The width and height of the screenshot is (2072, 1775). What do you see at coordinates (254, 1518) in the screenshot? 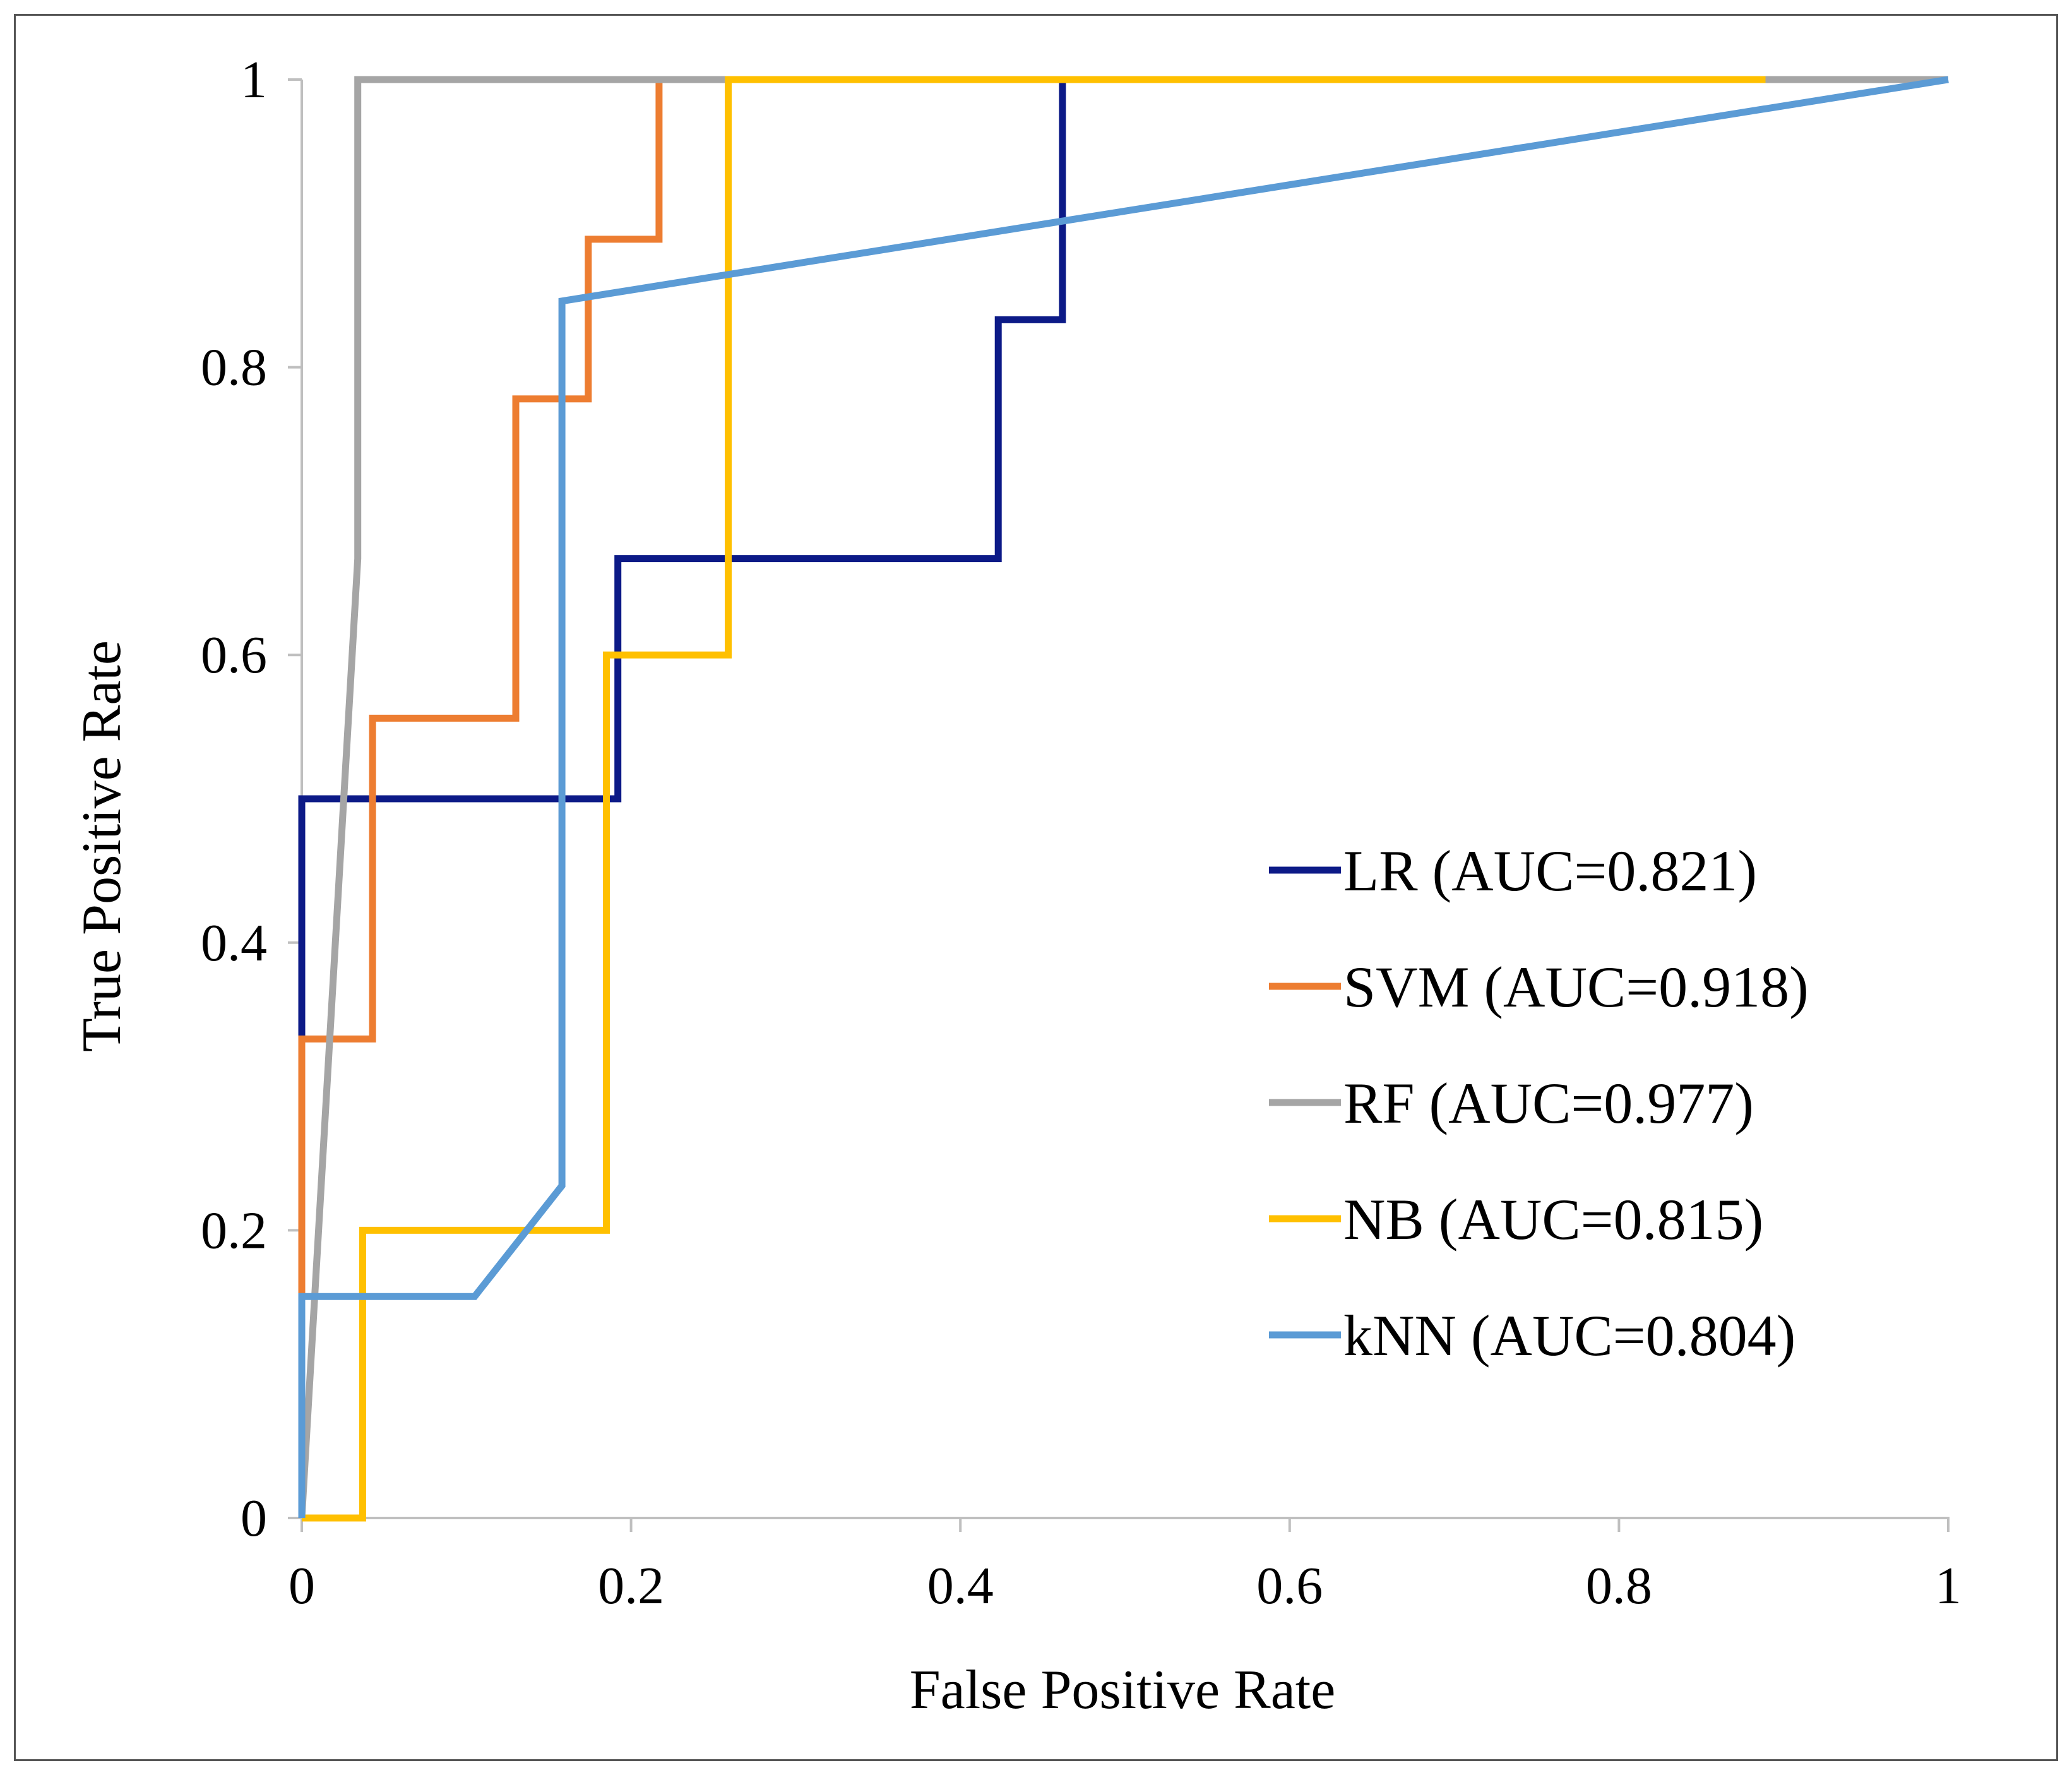
I see `y-tick-label: 0` at bounding box center [254, 1518].